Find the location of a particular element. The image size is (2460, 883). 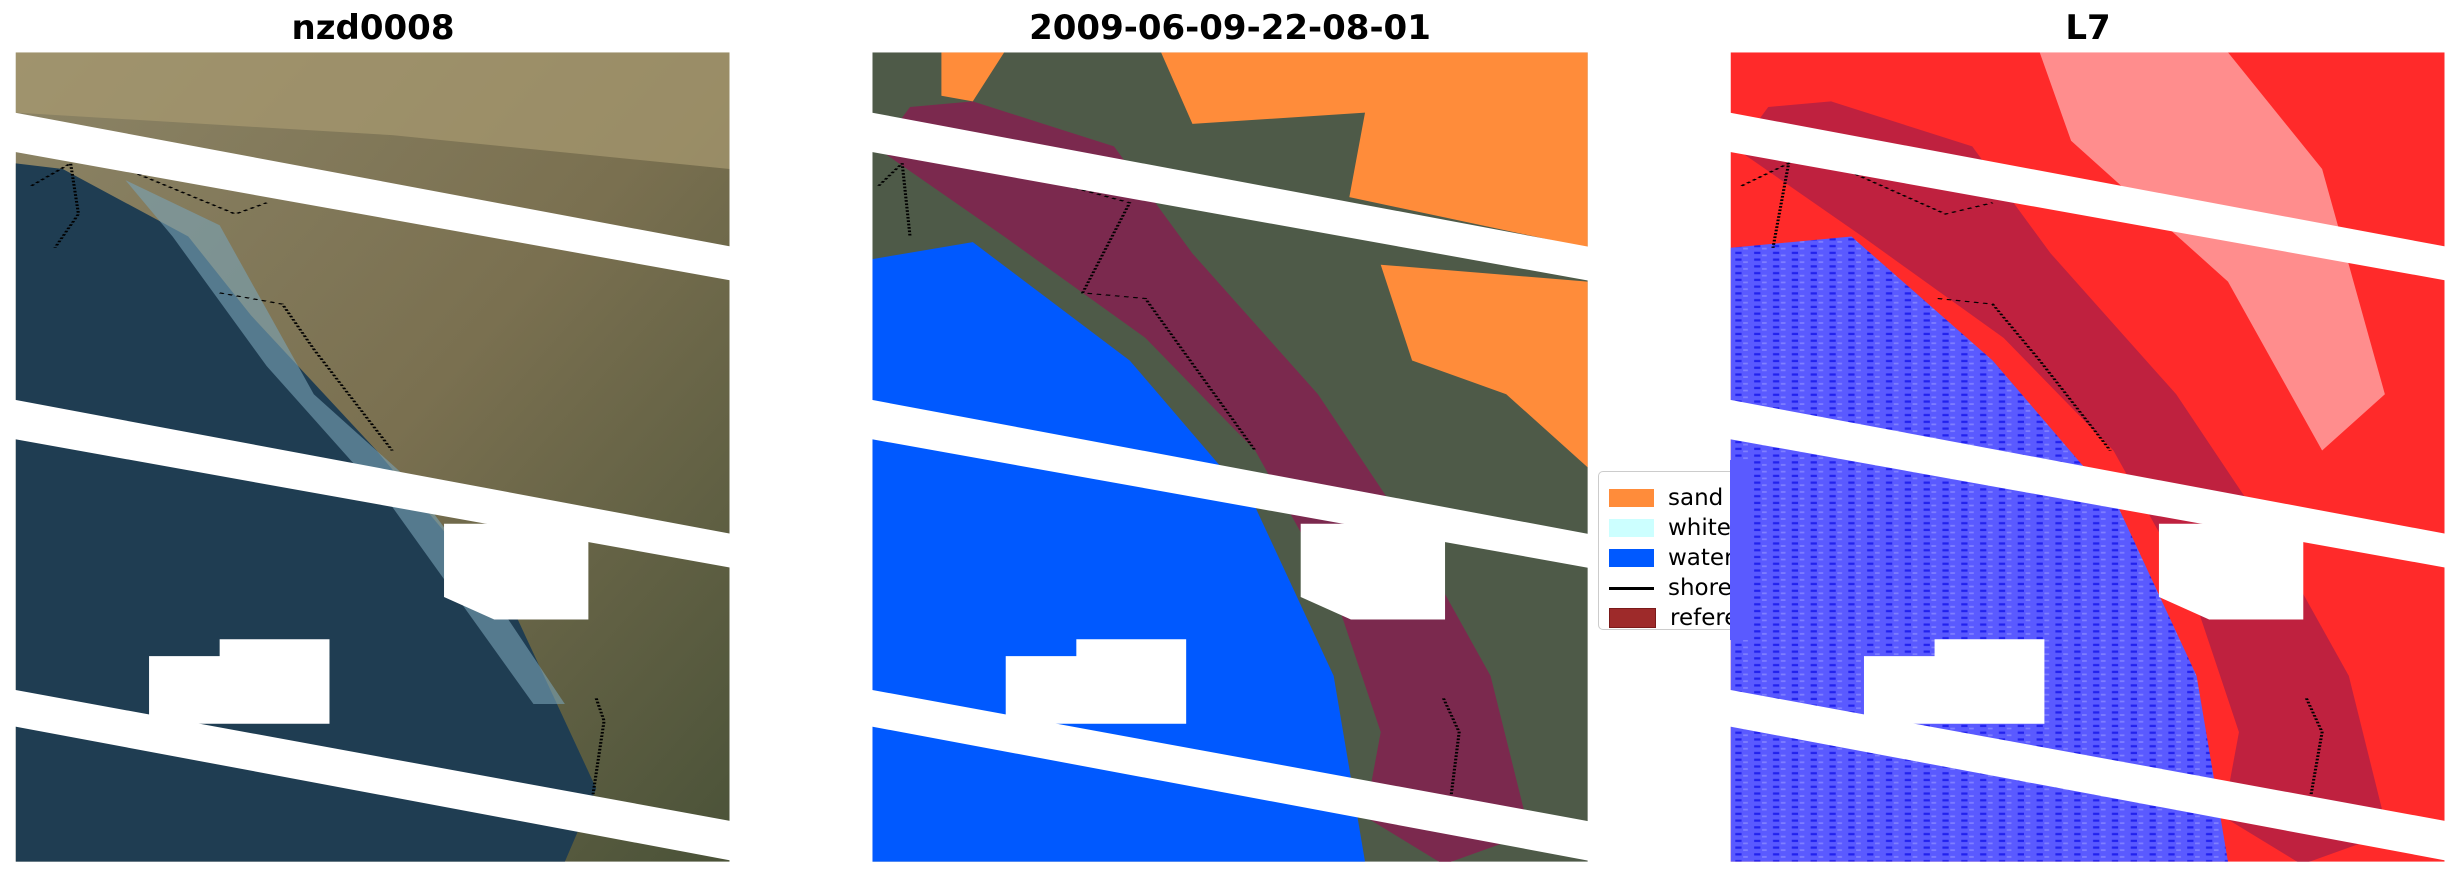

legend-label: referer is located at coordinates (1704, 617).